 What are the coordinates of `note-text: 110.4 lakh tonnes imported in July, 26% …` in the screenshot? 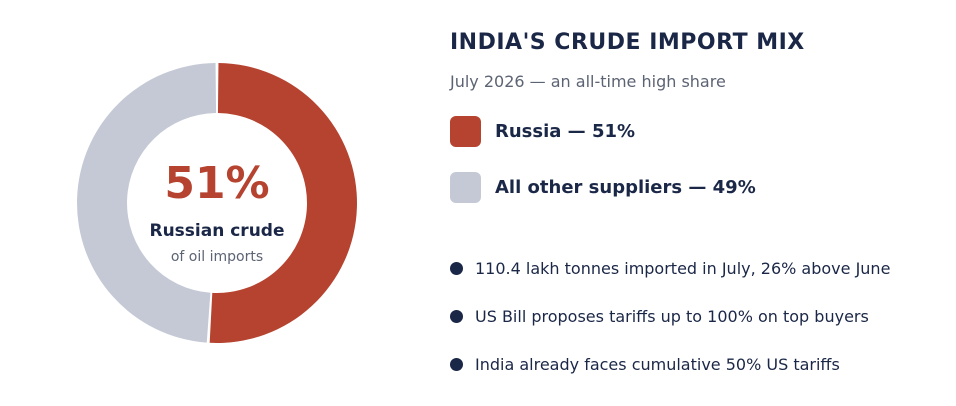 It's located at (683, 268).